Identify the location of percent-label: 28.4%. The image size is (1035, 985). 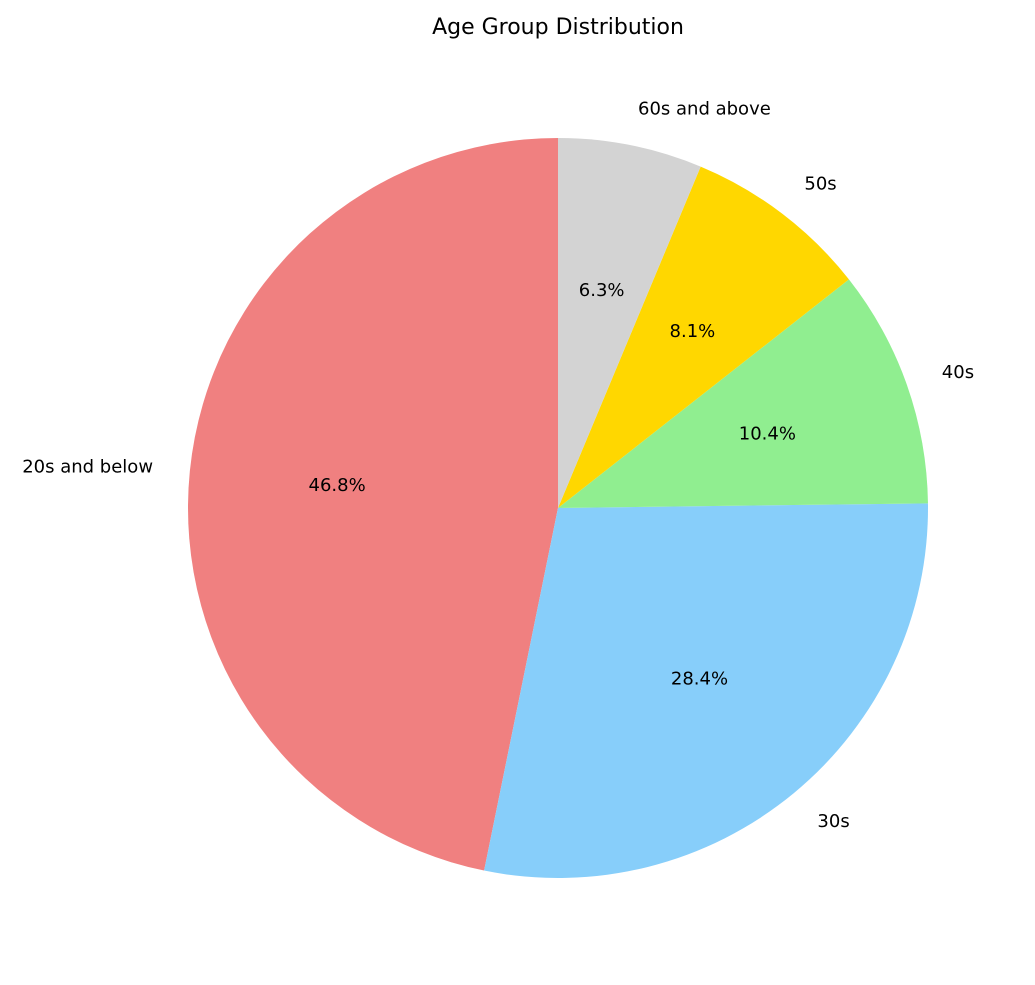
(699, 679).